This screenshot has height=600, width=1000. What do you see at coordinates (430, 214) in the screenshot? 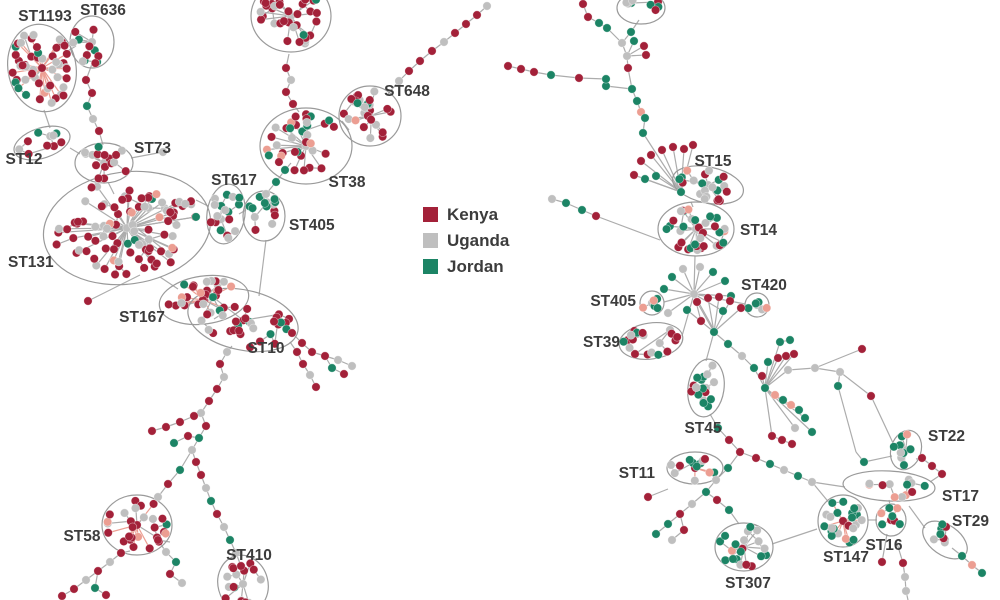
I see `legend-swatch-kenya` at bounding box center [430, 214].